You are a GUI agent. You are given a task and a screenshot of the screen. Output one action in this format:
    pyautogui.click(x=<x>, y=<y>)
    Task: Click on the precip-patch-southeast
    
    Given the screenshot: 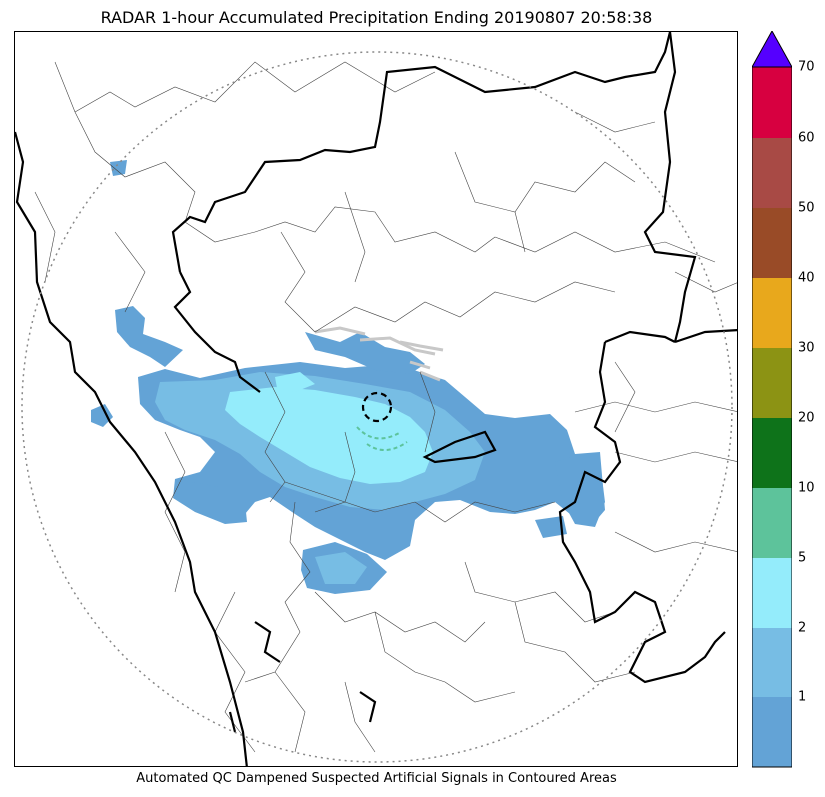 What is the action you would take?
    pyautogui.click(x=551, y=527)
    